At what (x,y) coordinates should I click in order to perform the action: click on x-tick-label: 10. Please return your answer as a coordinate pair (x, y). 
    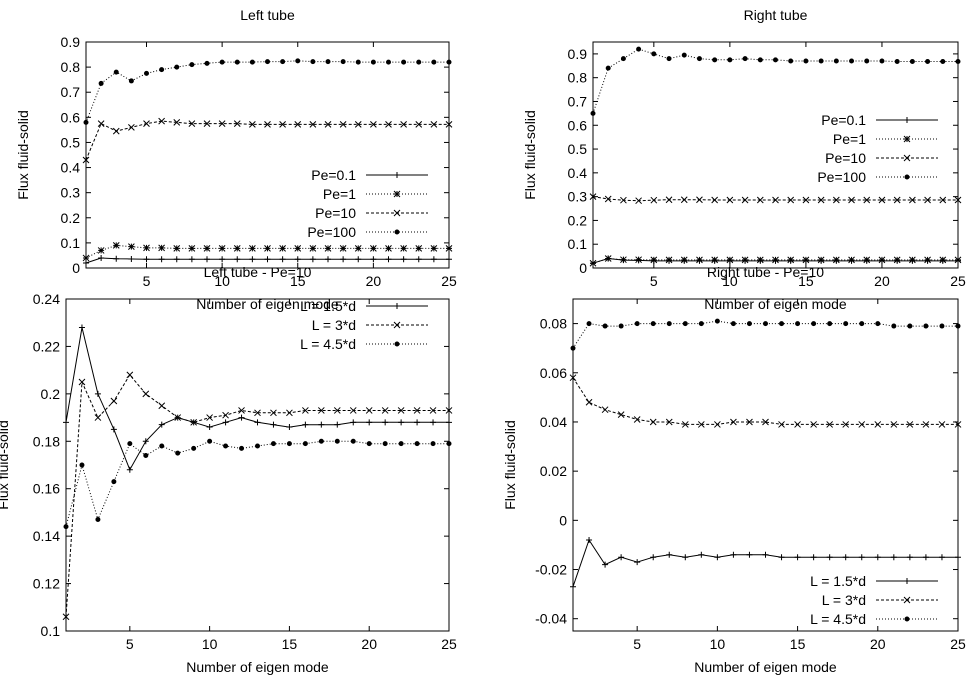
    Looking at the image, I should click on (210, 644).